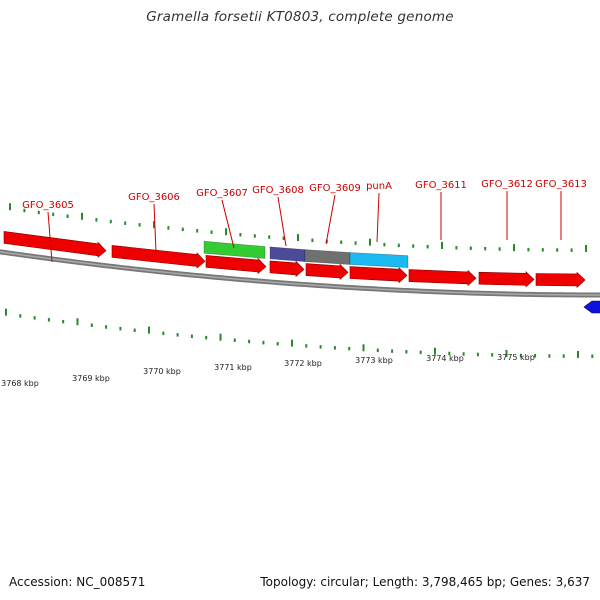 The image size is (600, 600). Describe the element at coordinates (374, 360) in the screenshot. I see `kbp-label: 3773 kbp` at that location.